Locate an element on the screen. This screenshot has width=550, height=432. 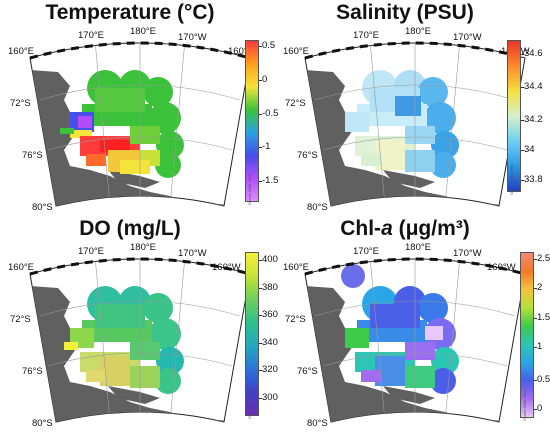
colorbar-tick-label: 34.4 is located at coordinates (533, 86).